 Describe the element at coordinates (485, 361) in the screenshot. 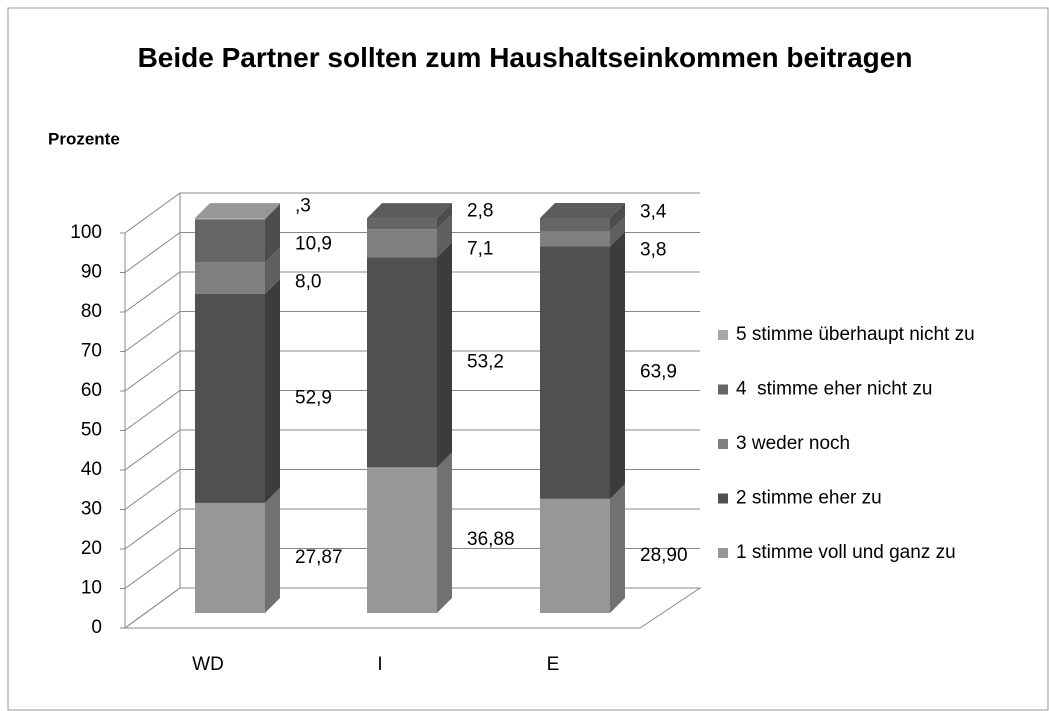

I see `value-label: 53,2` at that location.